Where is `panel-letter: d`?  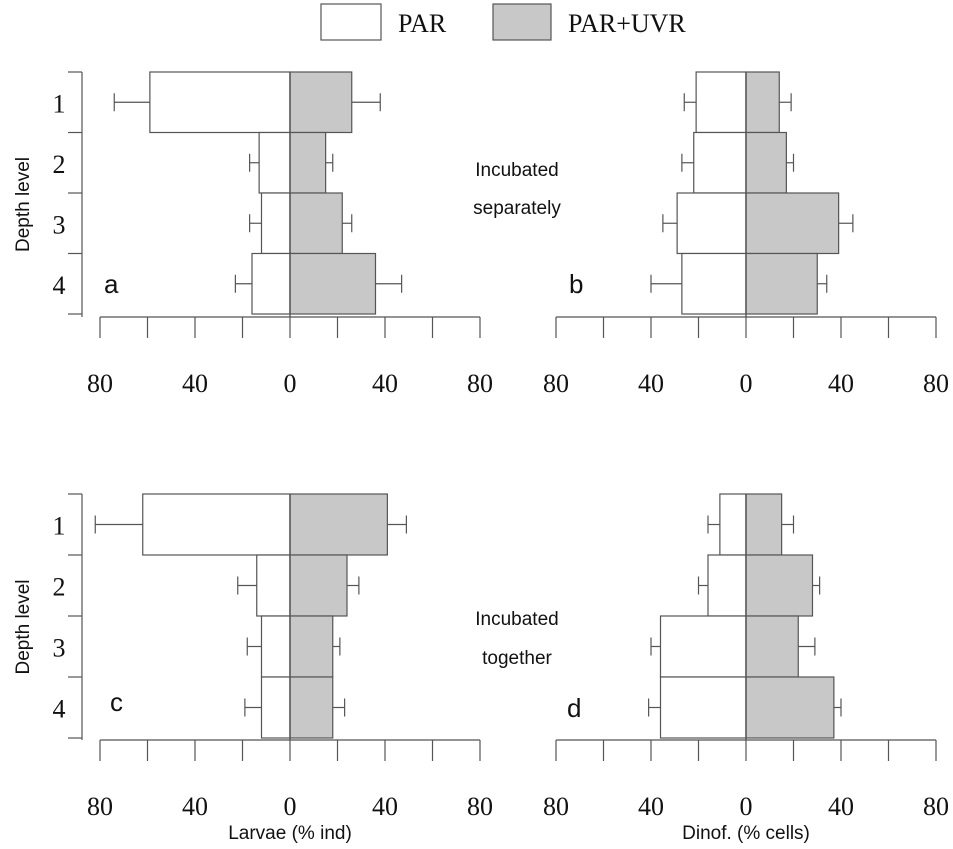
panel-letter: d is located at coordinates (574, 708).